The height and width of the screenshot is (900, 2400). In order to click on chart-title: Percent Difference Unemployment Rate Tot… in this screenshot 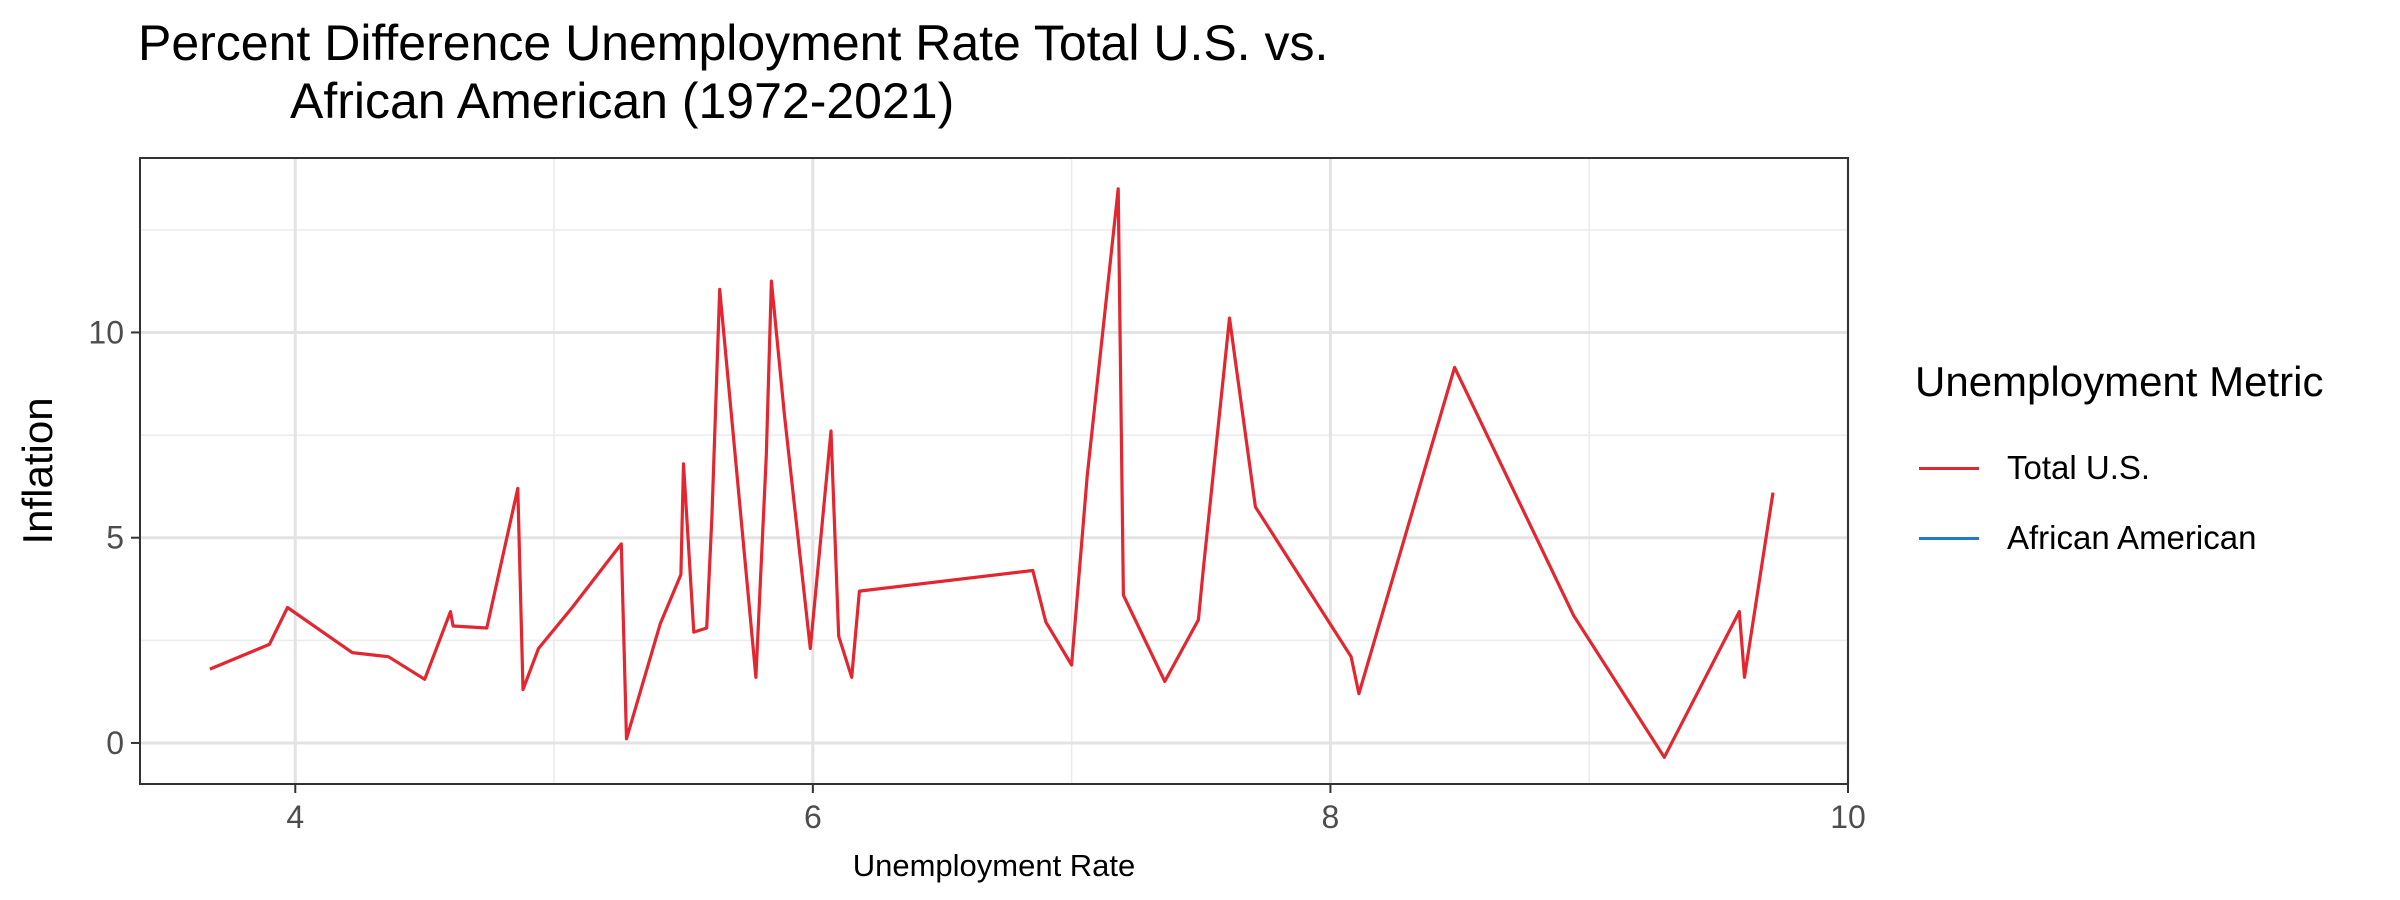, I will do `click(733, 43)`.